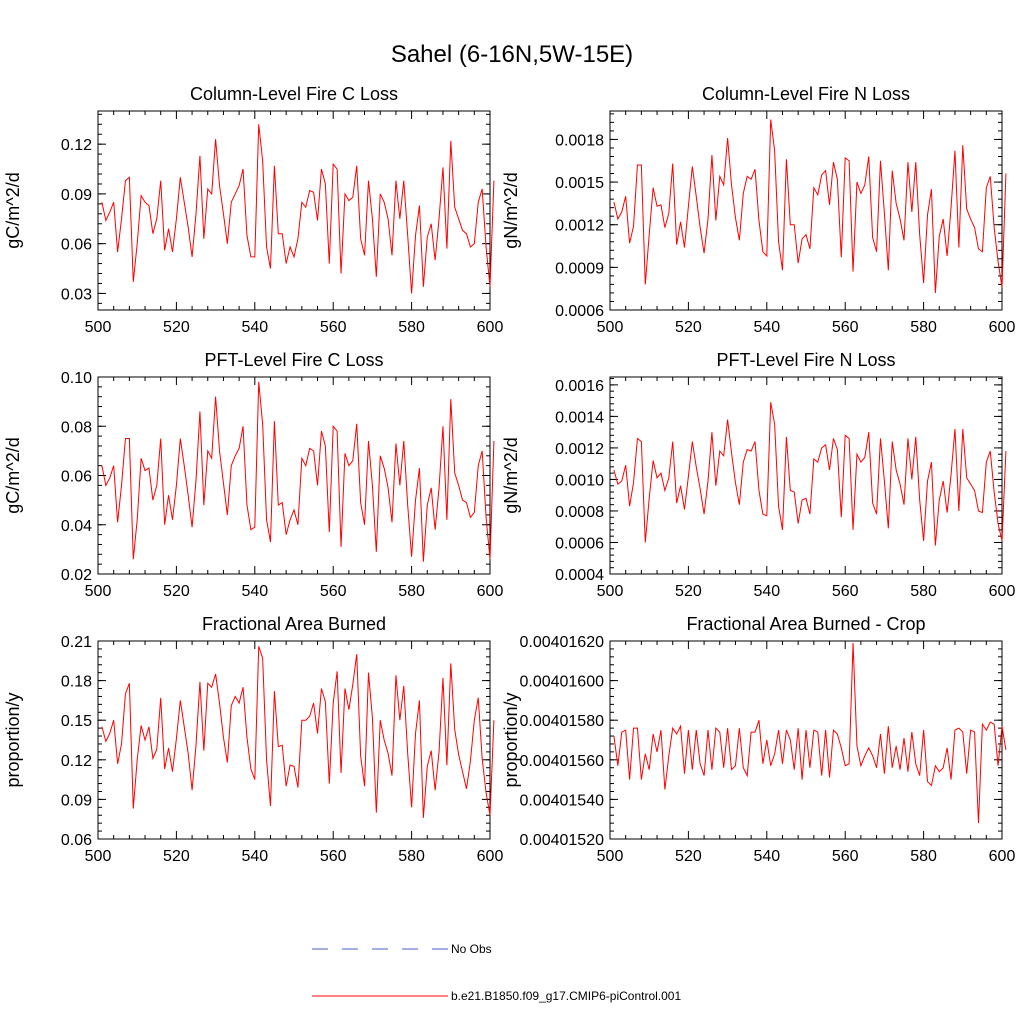  What do you see at coordinates (76, 427) in the screenshot?
I see `y-tick-label: 0.08` at bounding box center [76, 427].